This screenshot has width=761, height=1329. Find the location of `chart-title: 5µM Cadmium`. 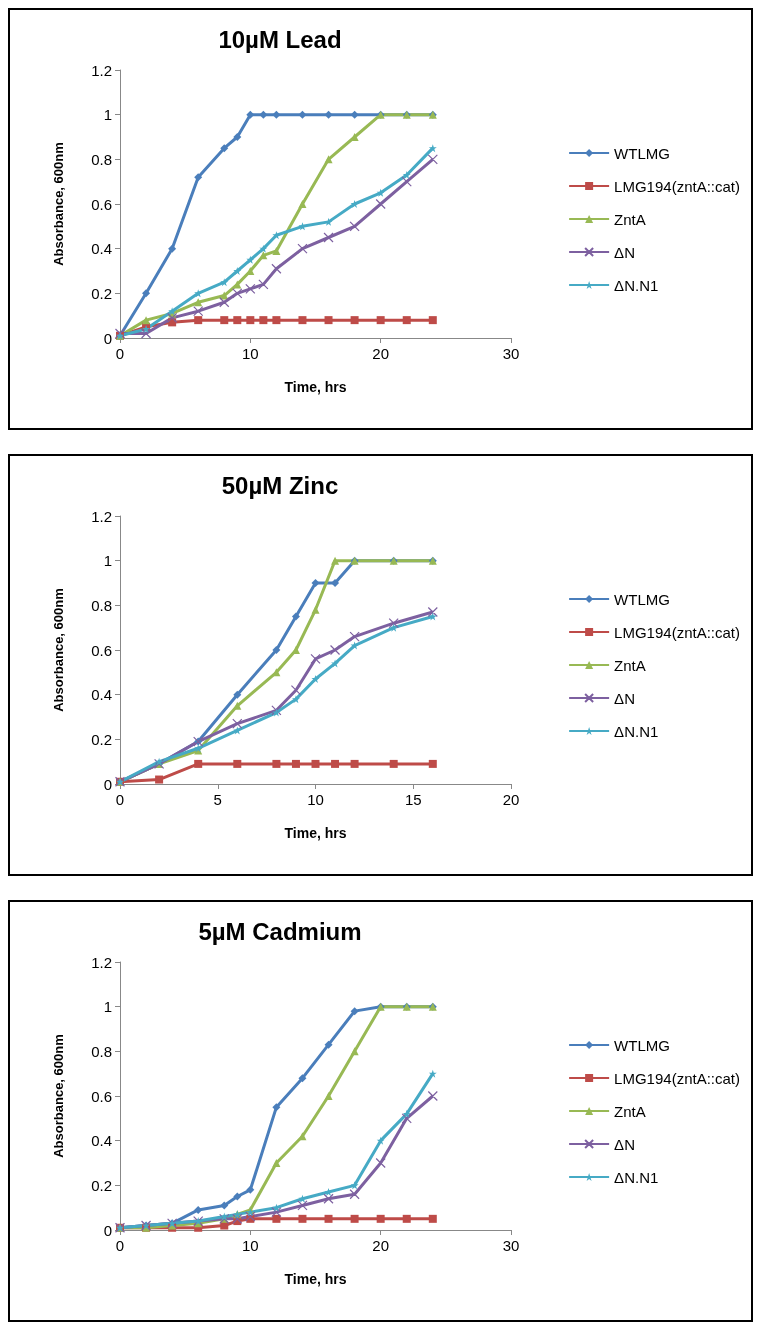

chart-title: 5µM Cadmium is located at coordinates (280, 931).